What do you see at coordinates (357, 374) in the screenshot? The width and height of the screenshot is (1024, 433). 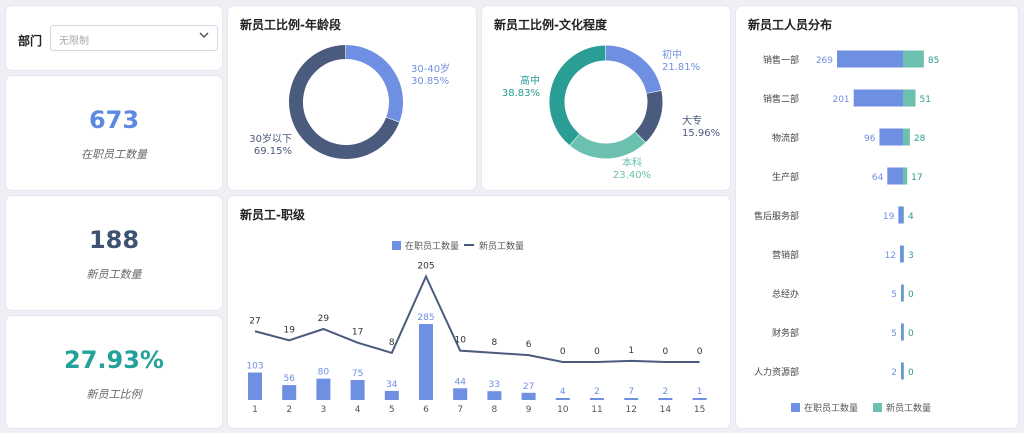 I see `rank-bar-value: 75` at bounding box center [357, 374].